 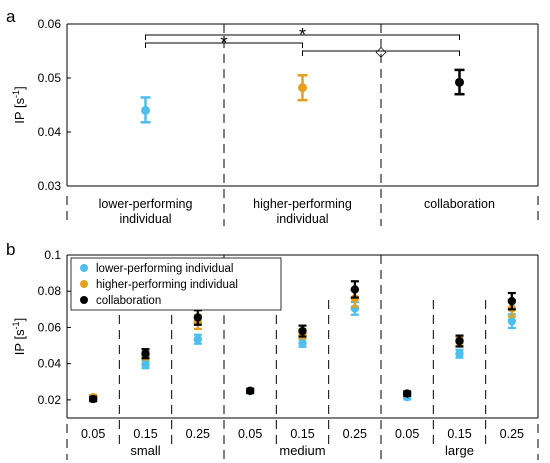 What do you see at coordinates (164, 269) in the screenshot?
I see `legend-label: lower-performing individual` at bounding box center [164, 269].